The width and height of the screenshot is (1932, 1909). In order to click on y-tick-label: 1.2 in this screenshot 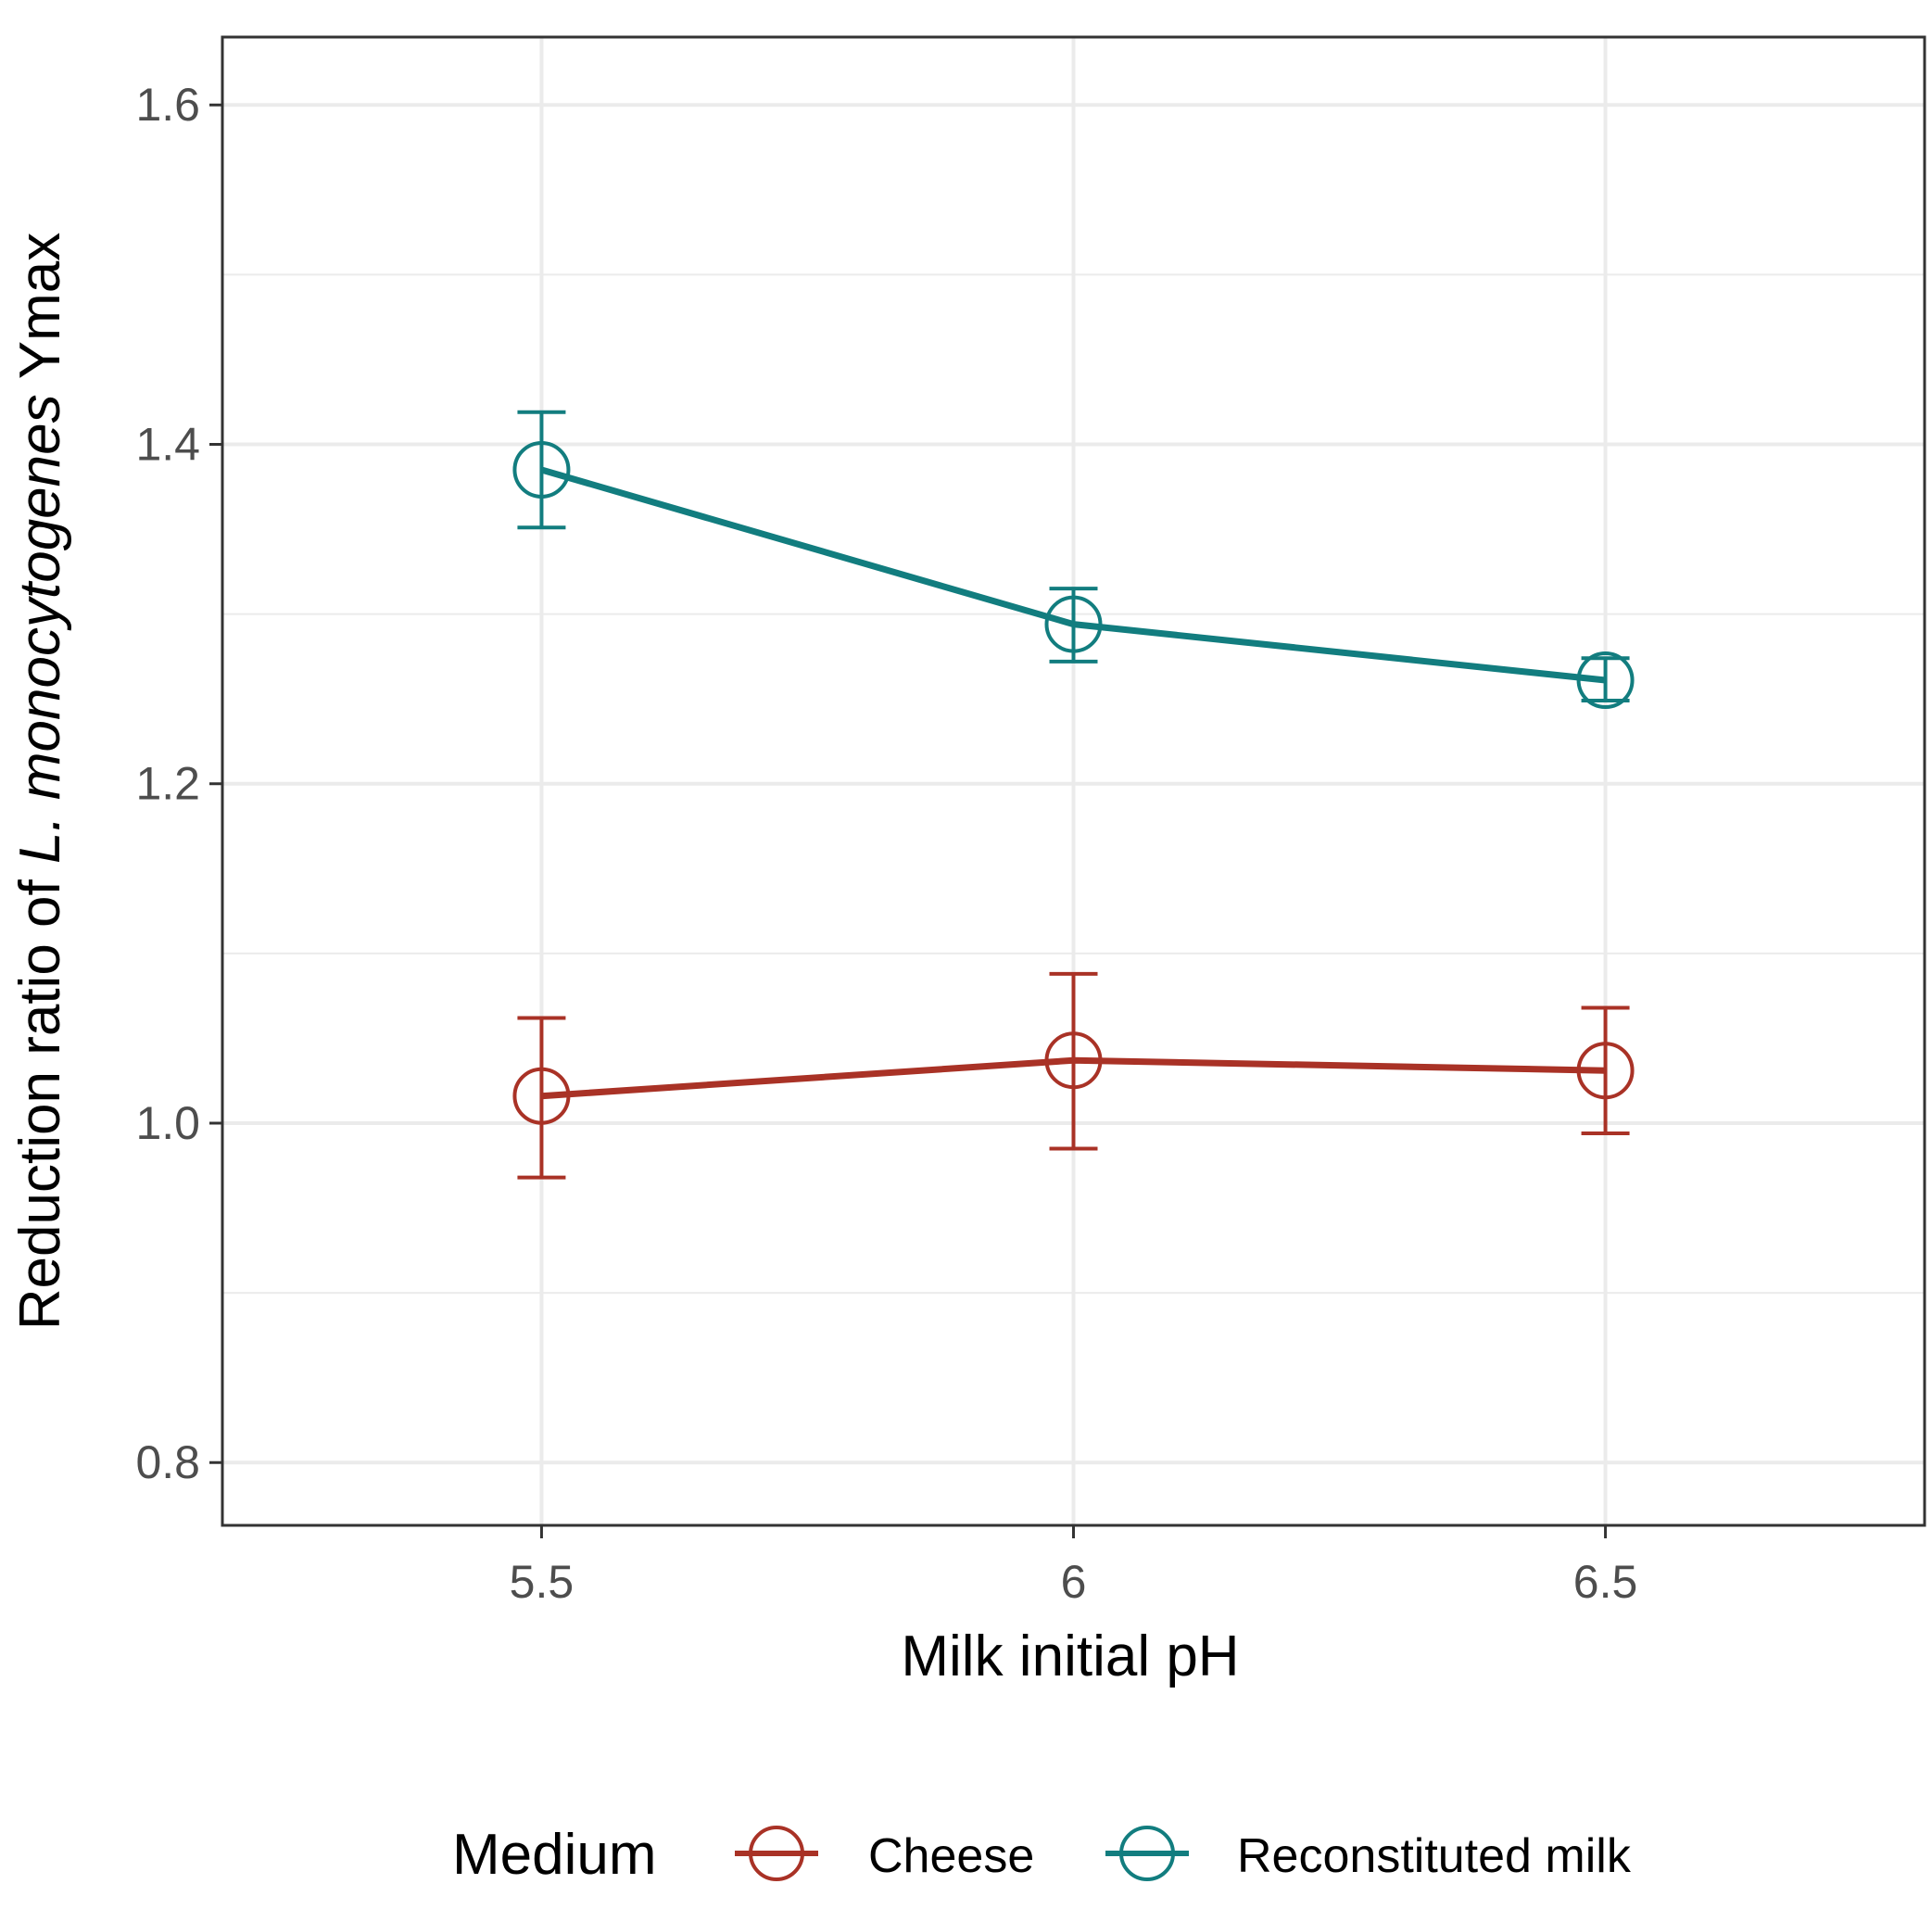, I will do `click(167, 784)`.